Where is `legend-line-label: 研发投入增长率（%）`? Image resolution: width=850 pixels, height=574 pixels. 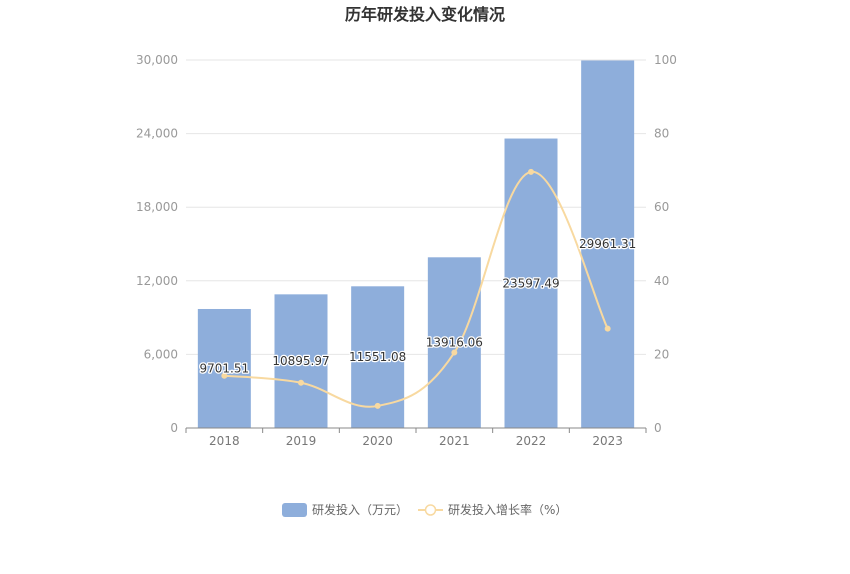
legend-line-label: 研发投入增长率（%） is located at coordinates (507, 509).